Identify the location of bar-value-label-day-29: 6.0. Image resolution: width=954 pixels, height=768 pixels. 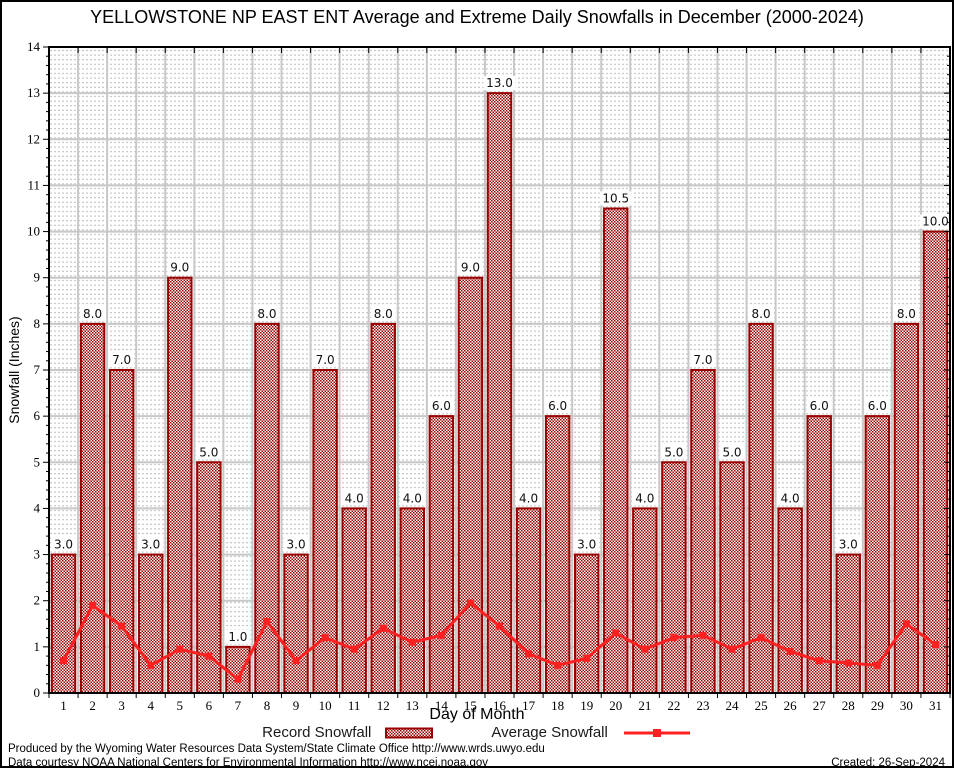
(877, 406).